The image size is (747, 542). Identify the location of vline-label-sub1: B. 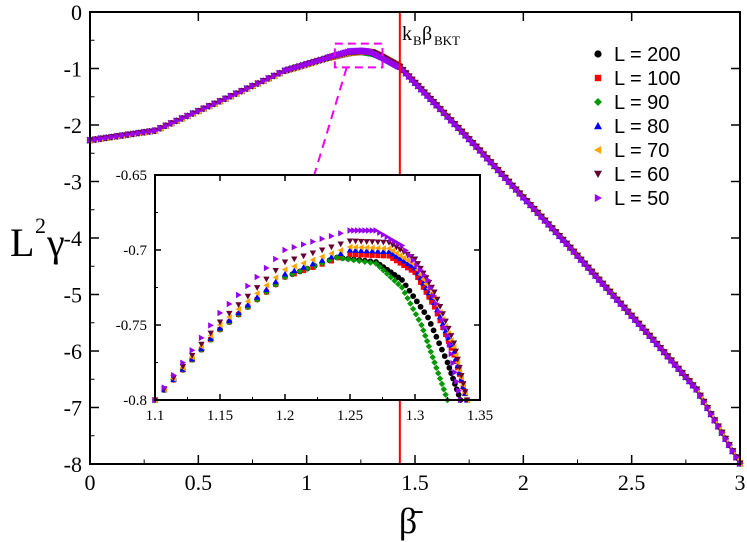
(417, 40).